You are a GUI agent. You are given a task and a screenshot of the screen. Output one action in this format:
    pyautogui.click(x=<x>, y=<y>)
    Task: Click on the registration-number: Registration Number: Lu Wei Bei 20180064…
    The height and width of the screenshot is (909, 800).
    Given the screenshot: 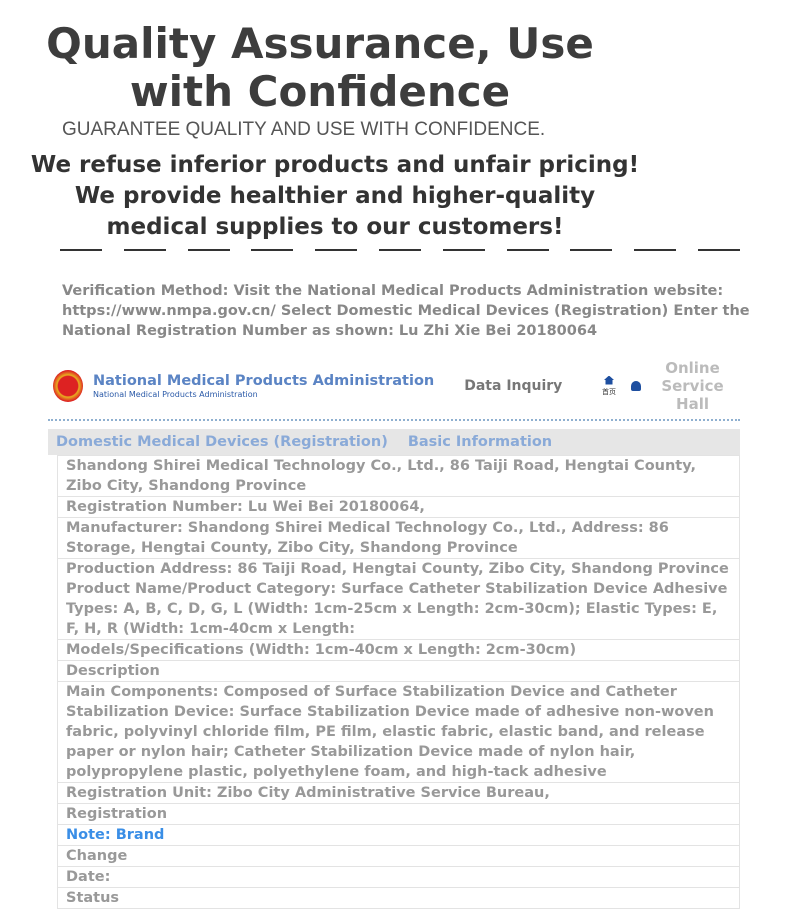 What is the action you would take?
    pyautogui.click(x=398, y=507)
    